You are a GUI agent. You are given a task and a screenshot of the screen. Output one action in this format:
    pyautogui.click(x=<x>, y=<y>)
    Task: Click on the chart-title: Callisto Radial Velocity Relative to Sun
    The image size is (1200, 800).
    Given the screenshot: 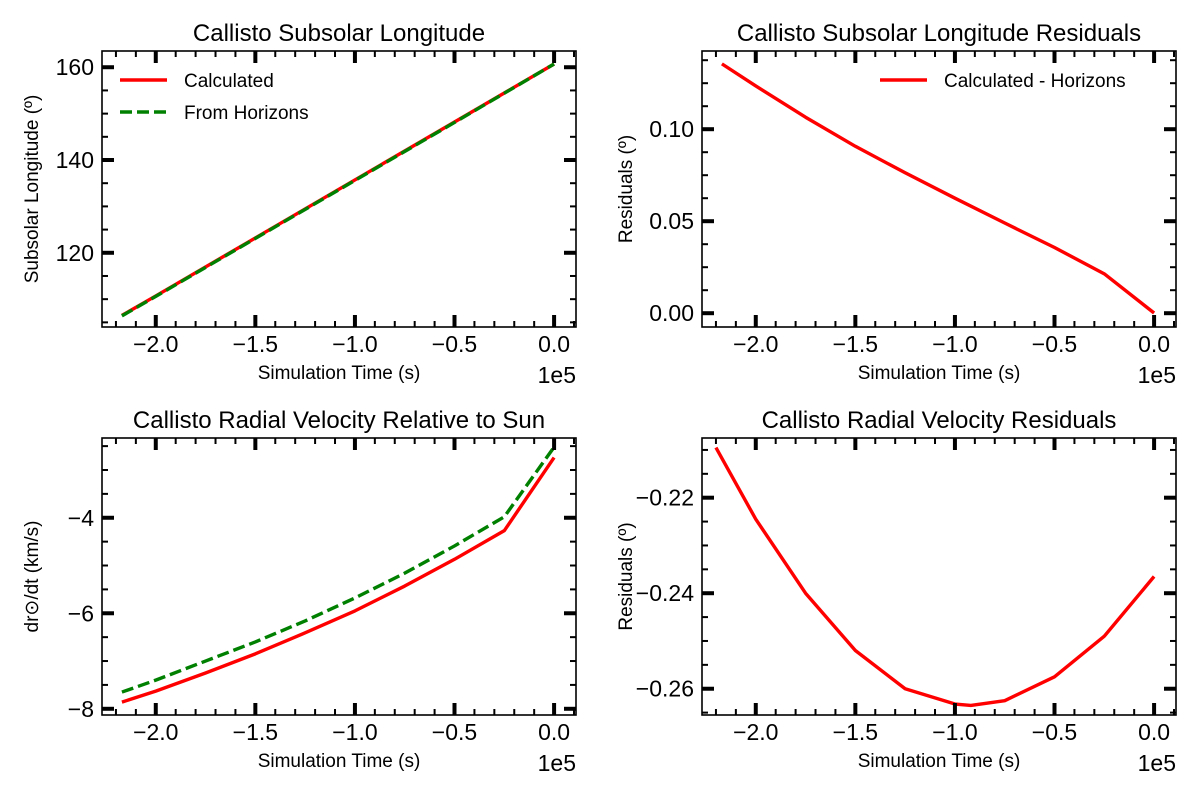 What is the action you would take?
    pyautogui.click(x=339, y=420)
    